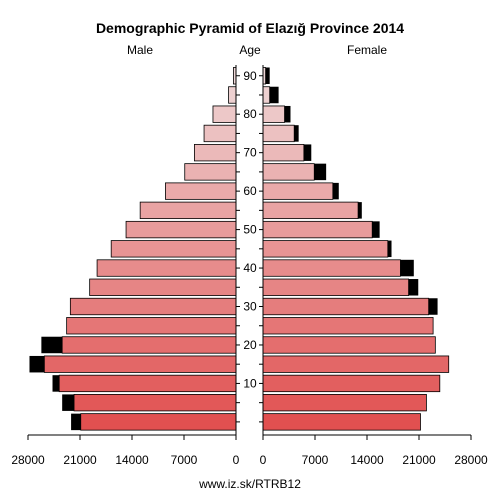 The width and height of the screenshot is (500, 500). I want to click on male-x-tick-label: 7000, so click(184, 460).